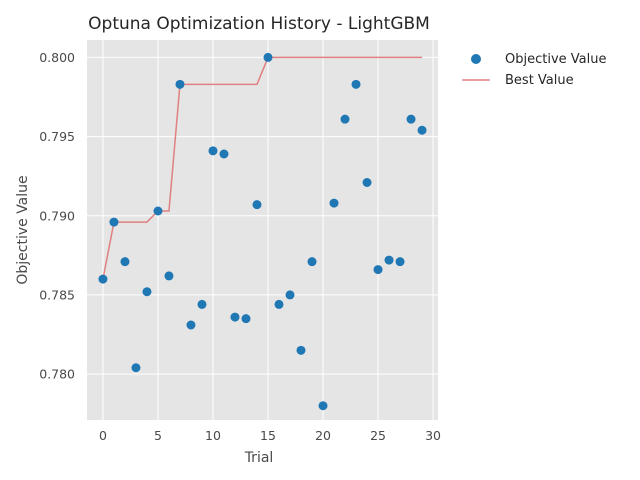 This screenshot has height=480, width=640. I want to click on legend-label-objective-value: Objective Value, so click(555, 59).